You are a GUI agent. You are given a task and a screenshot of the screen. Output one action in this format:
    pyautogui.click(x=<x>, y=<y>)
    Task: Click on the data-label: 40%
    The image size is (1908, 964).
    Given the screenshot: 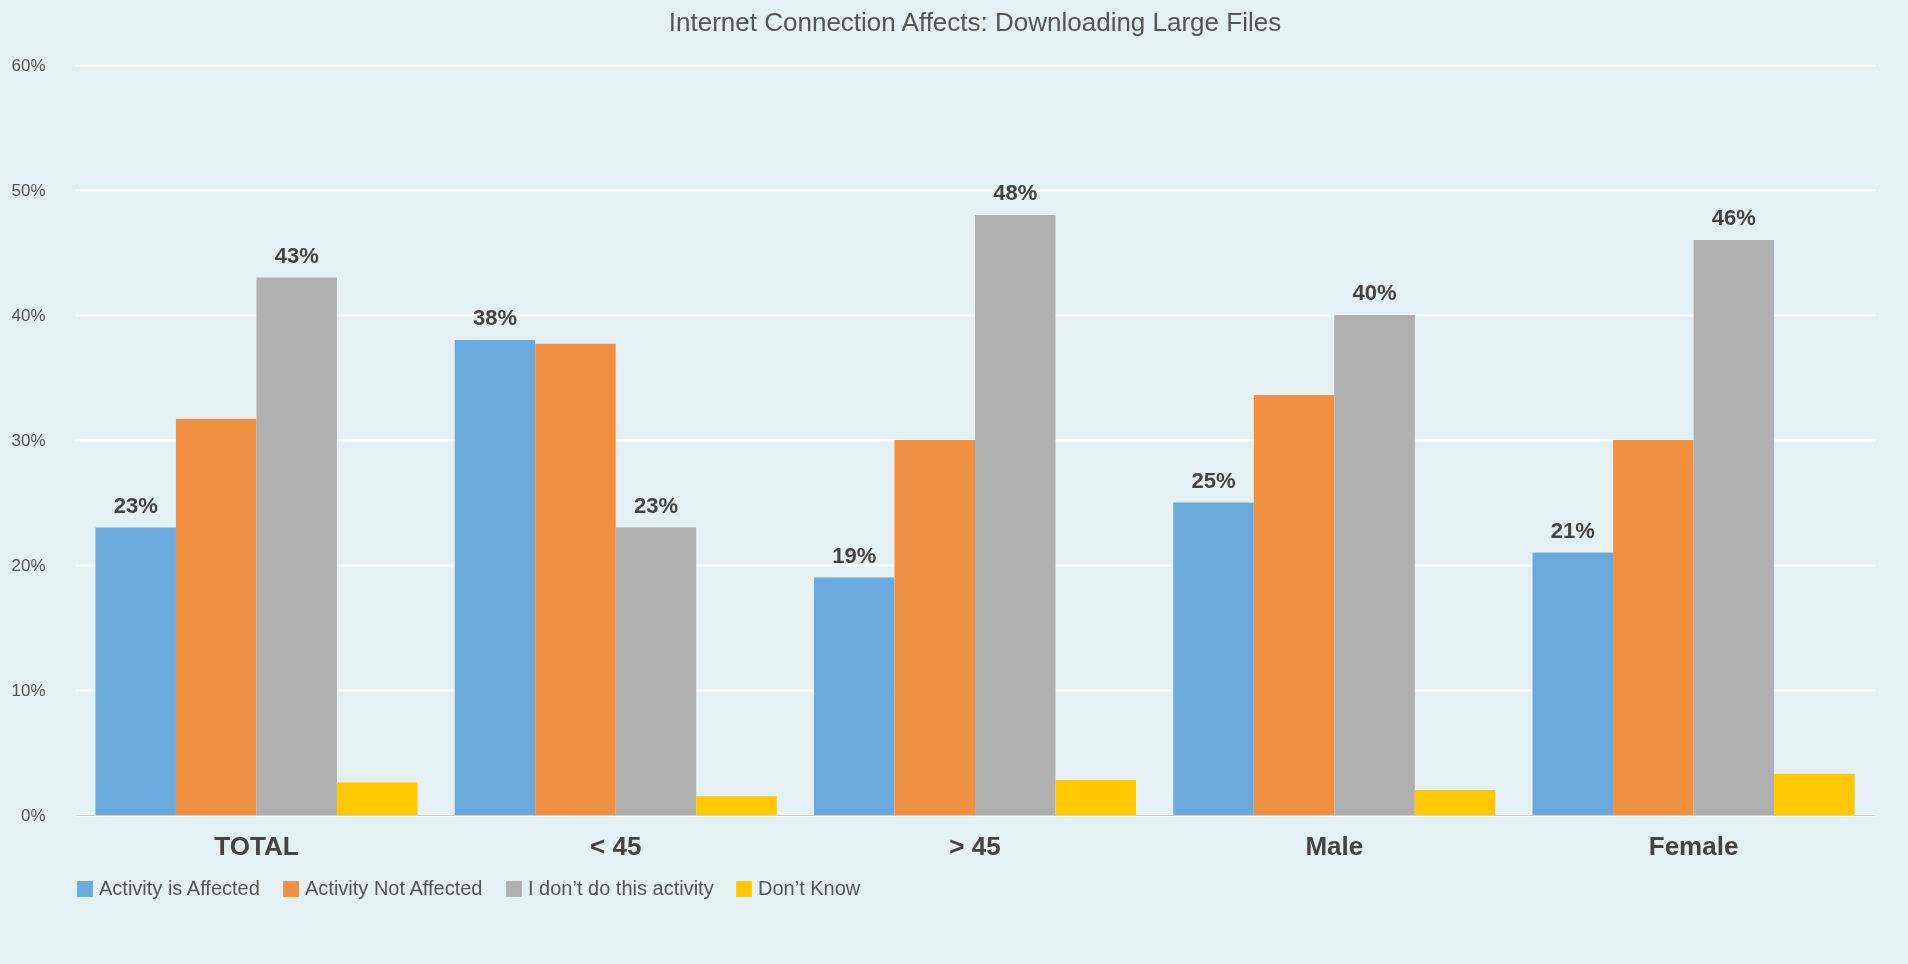 What is the action you would take?
    pyautogui.click(x=1374, y=292)
    